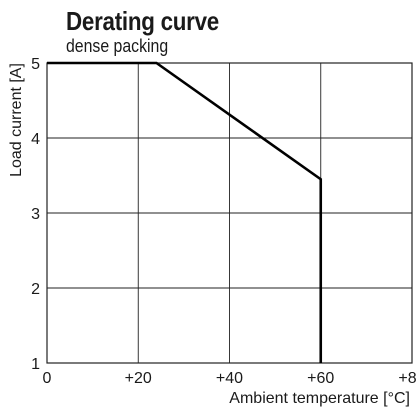 The height and width of the screenshot is (416, 416). What do you see at coordinates (16, 120) in the screenshot?
I see `y-axis-label: Load current [A]` at bounding box center [16, 120].